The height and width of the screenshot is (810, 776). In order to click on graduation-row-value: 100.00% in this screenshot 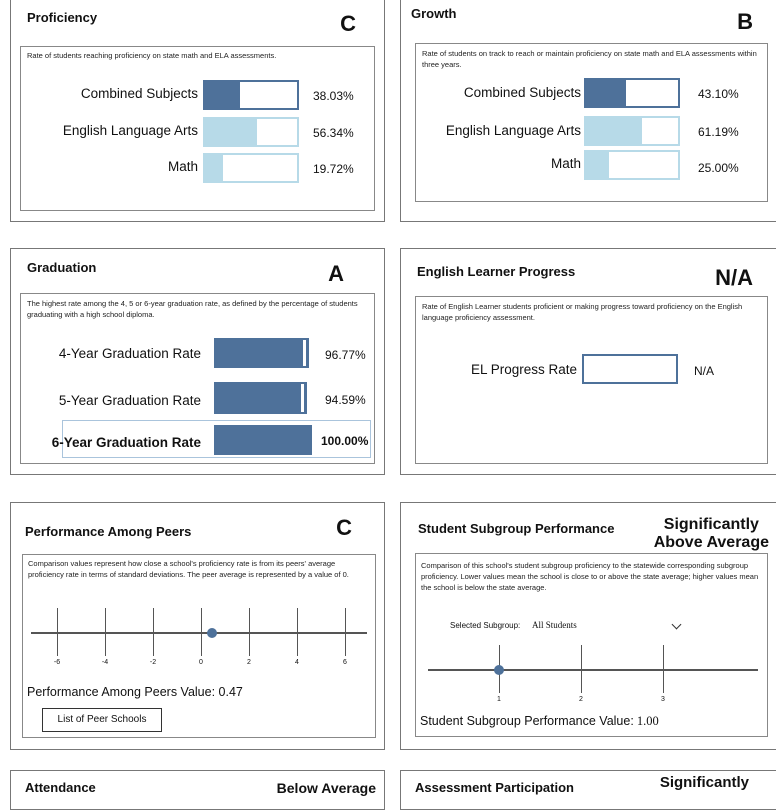, I will do `click(345, 441)`.